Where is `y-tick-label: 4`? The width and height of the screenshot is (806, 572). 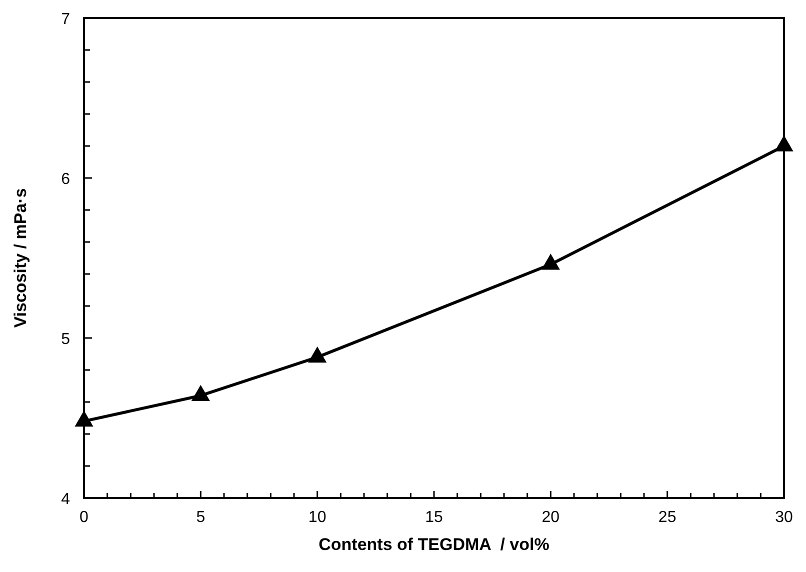
y-tick-label: 4 is located at coordinates (65, 499).